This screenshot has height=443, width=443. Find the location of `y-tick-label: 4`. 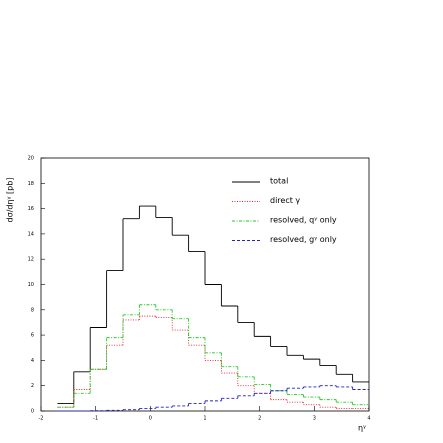

y-tick-label: 4 is located at coordinates (32, 361).